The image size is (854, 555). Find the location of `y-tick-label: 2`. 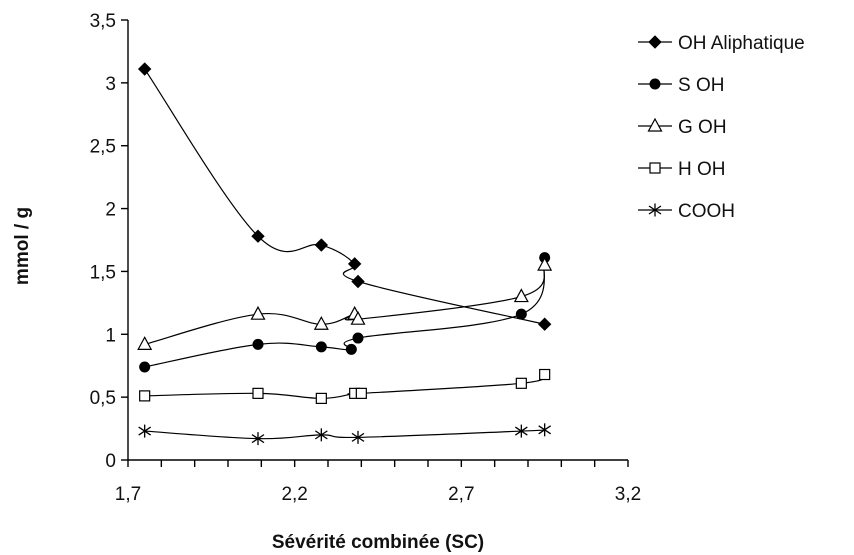

y-tick-label: 2 is located at coordinates (110, 210).